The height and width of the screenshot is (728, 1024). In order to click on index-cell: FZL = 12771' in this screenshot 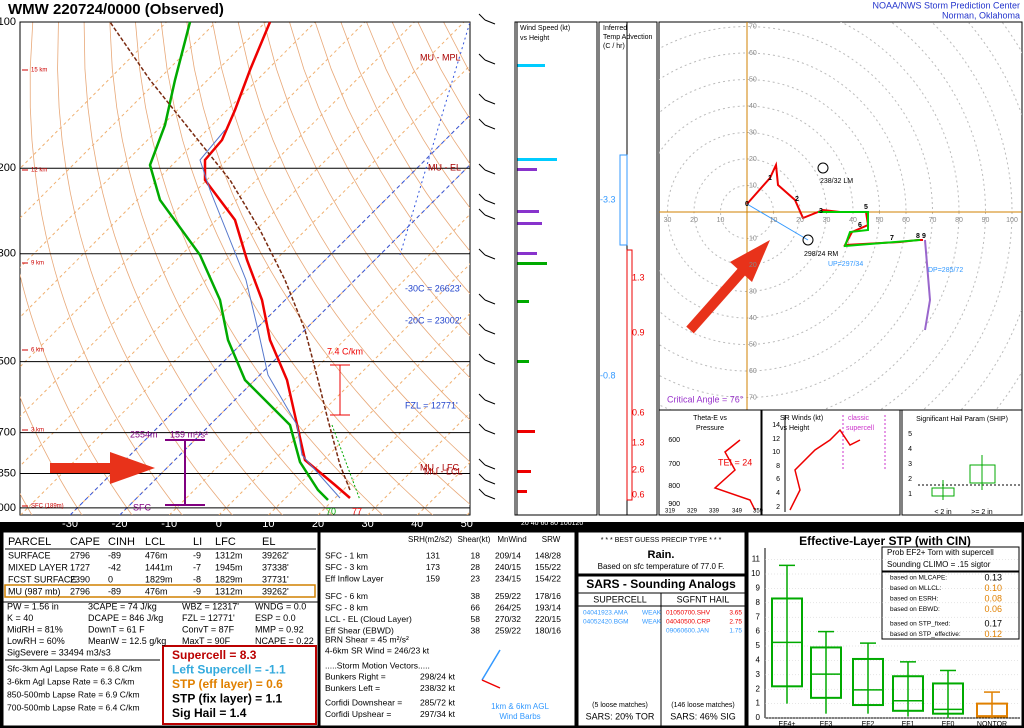, I will do `click(208, 618)`.